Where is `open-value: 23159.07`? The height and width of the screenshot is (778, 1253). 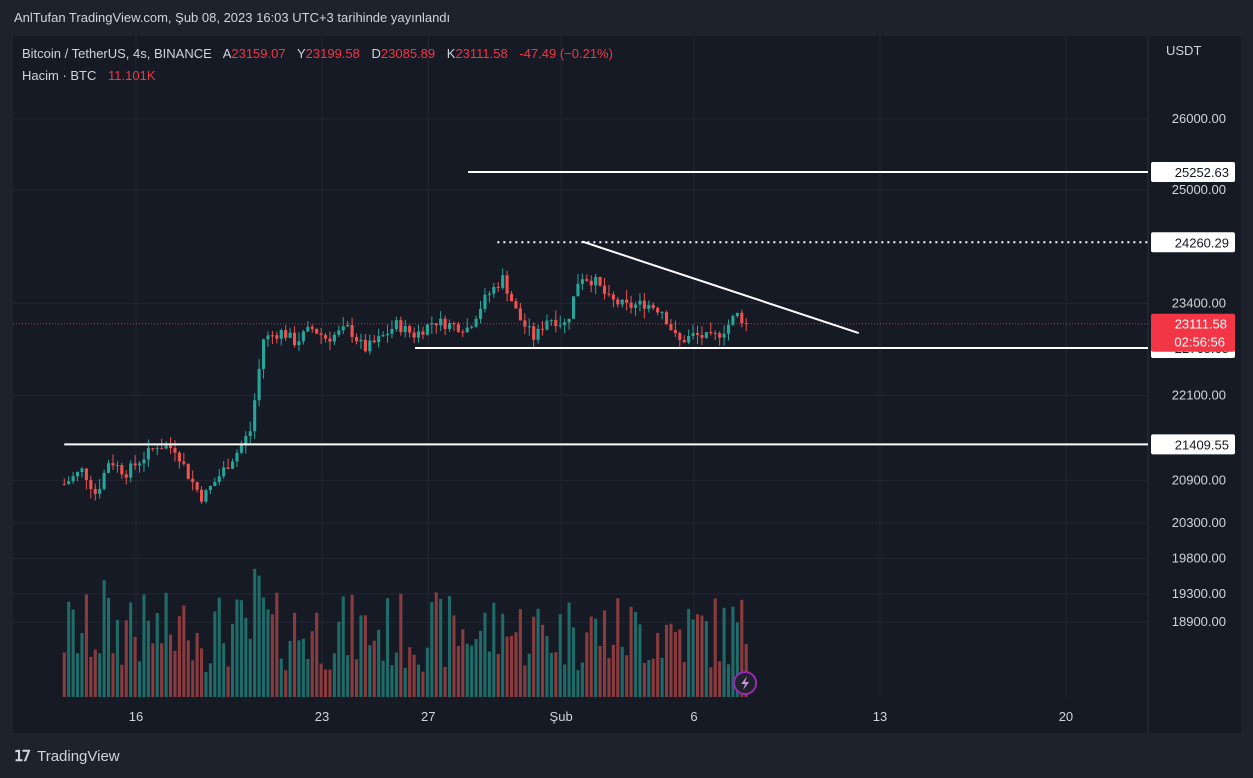
open-value: 23159.07 is located at coordinates (258, 53).